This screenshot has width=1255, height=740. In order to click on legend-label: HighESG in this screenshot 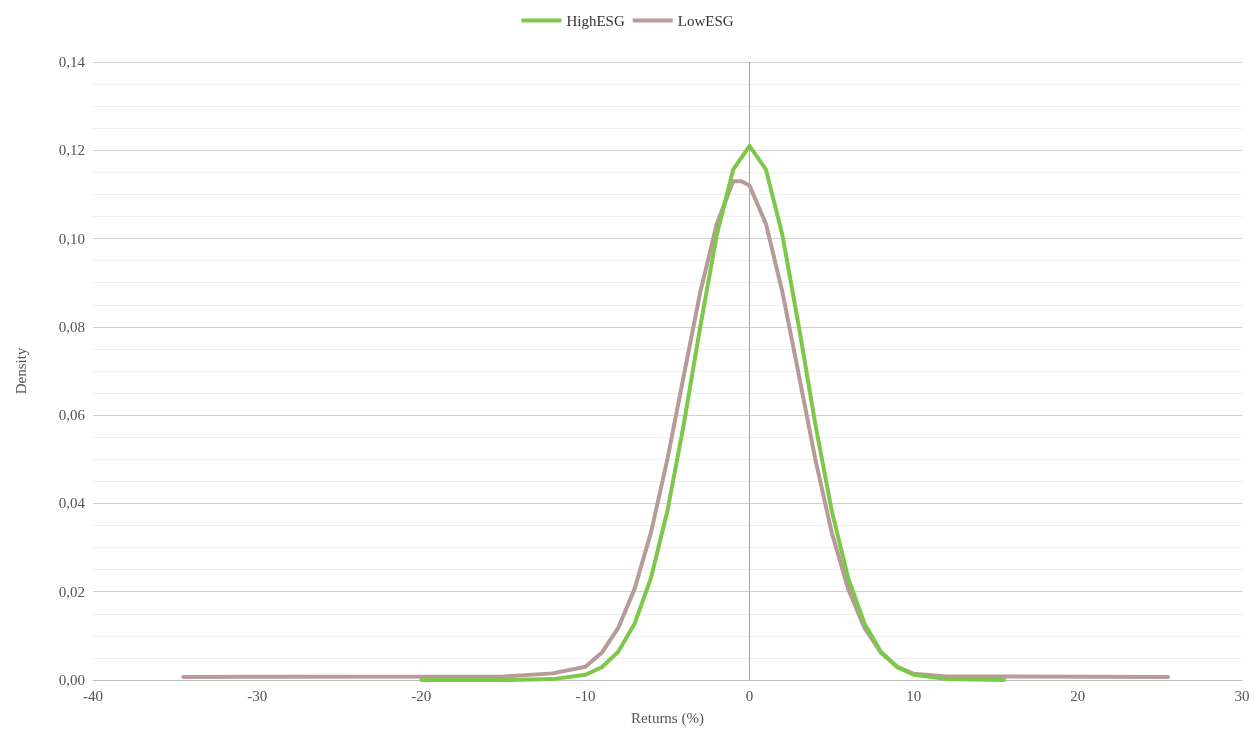, I will do `click(595, 20)`.